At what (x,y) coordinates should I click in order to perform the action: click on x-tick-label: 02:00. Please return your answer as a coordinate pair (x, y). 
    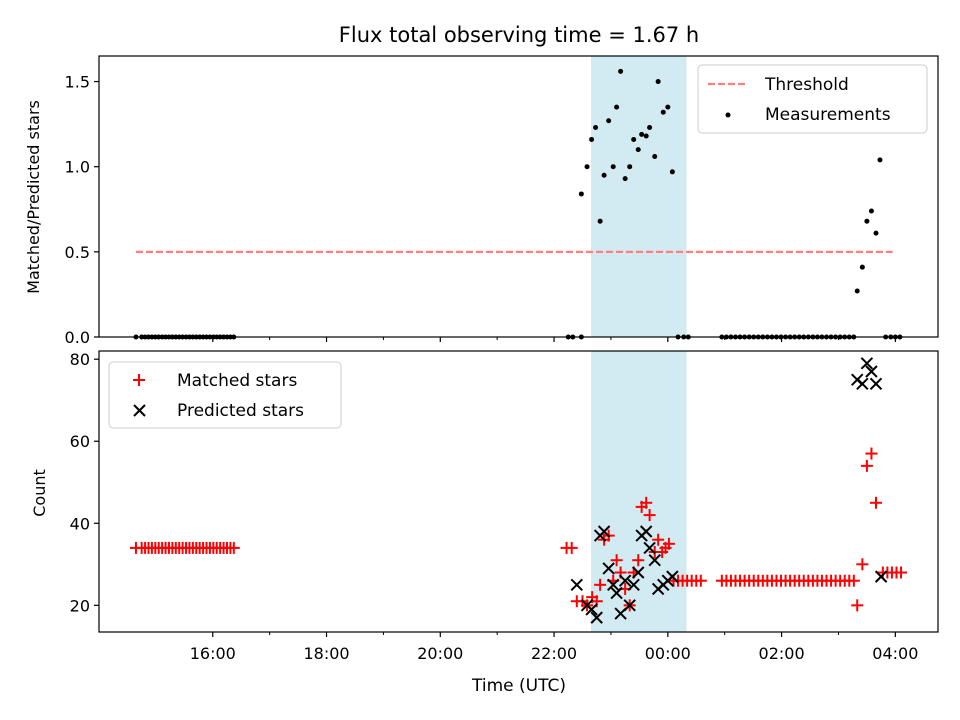
    Looking at the image, I should click on (782, 653).